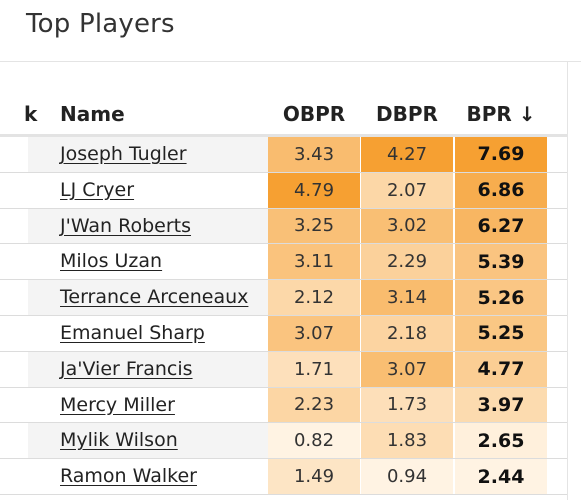  I want to click on player-name-link: Mylik Wilson, so click(119, 440).